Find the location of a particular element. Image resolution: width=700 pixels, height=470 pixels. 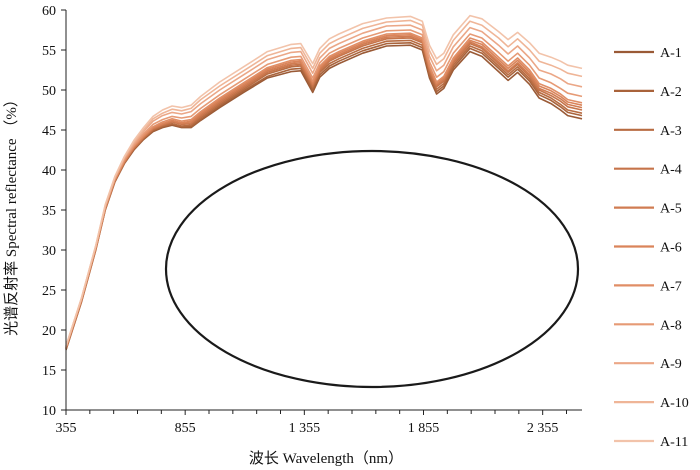

y-tick-label: 35 is located at coordinates (49, 211).